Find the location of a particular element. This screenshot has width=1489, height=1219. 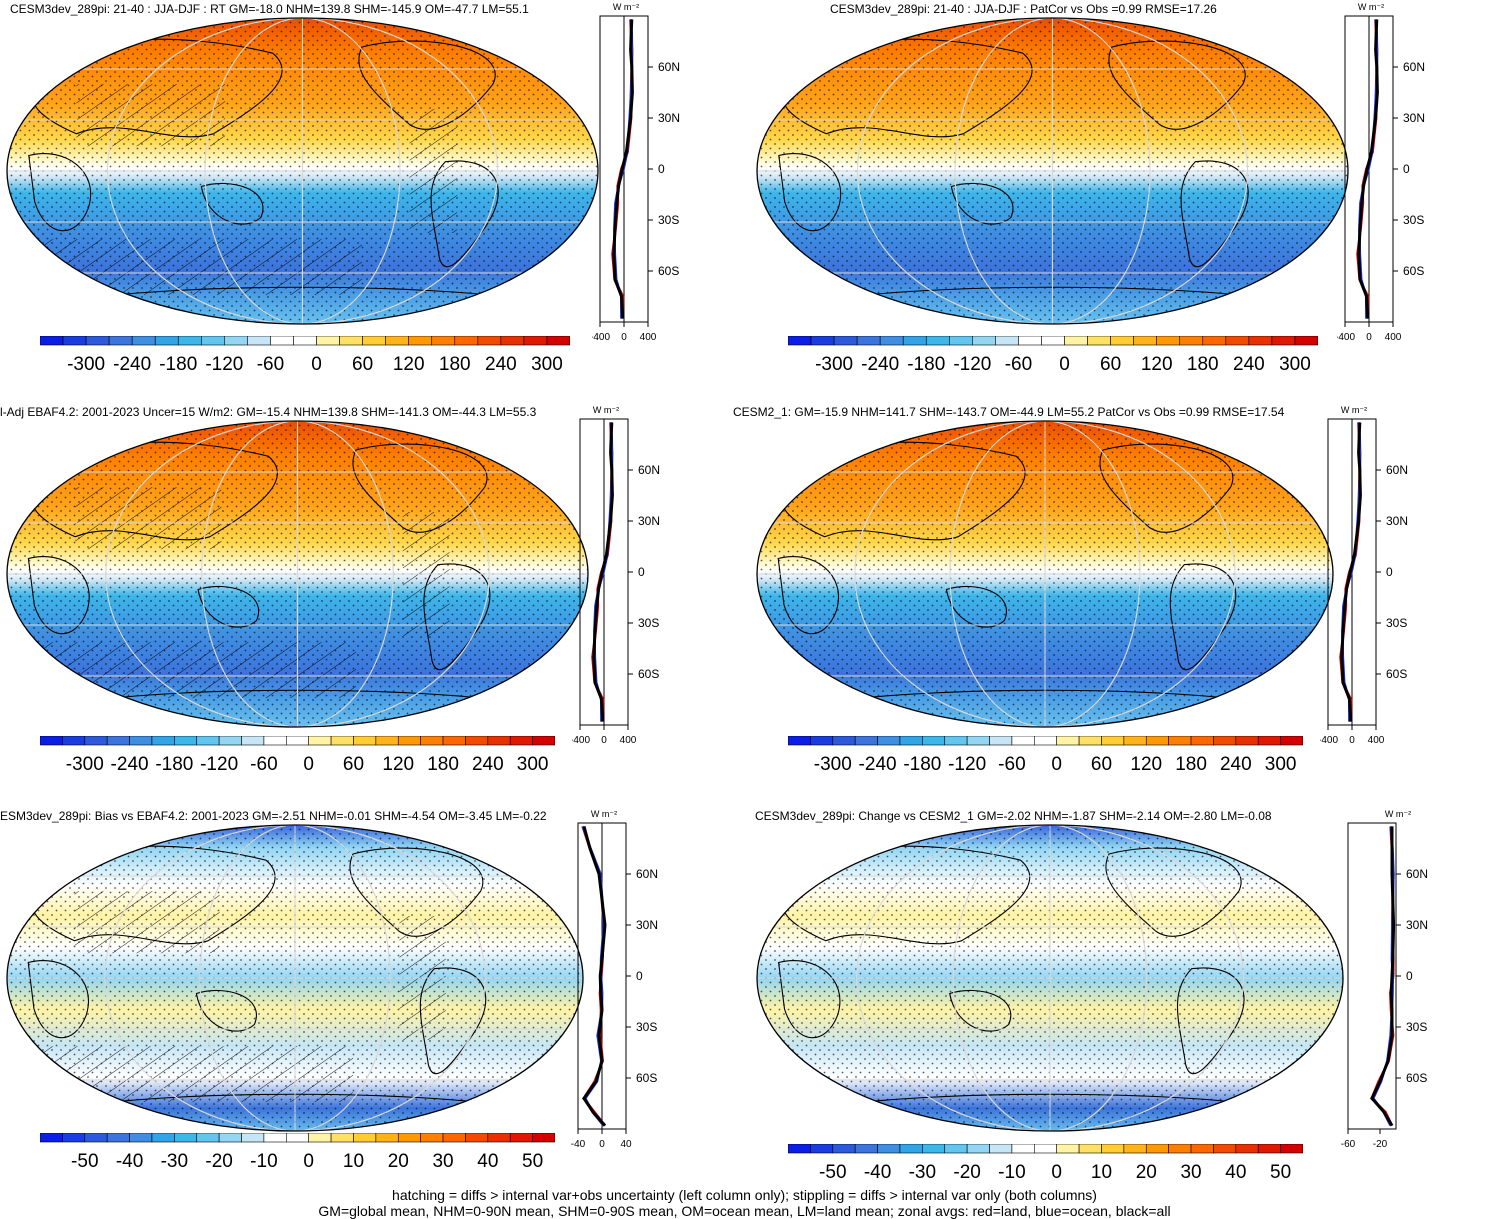

colorbar: -50 -40 -30 -20 -10 0 10 20 30 40 50 is located at coordinates (1045, 1163).